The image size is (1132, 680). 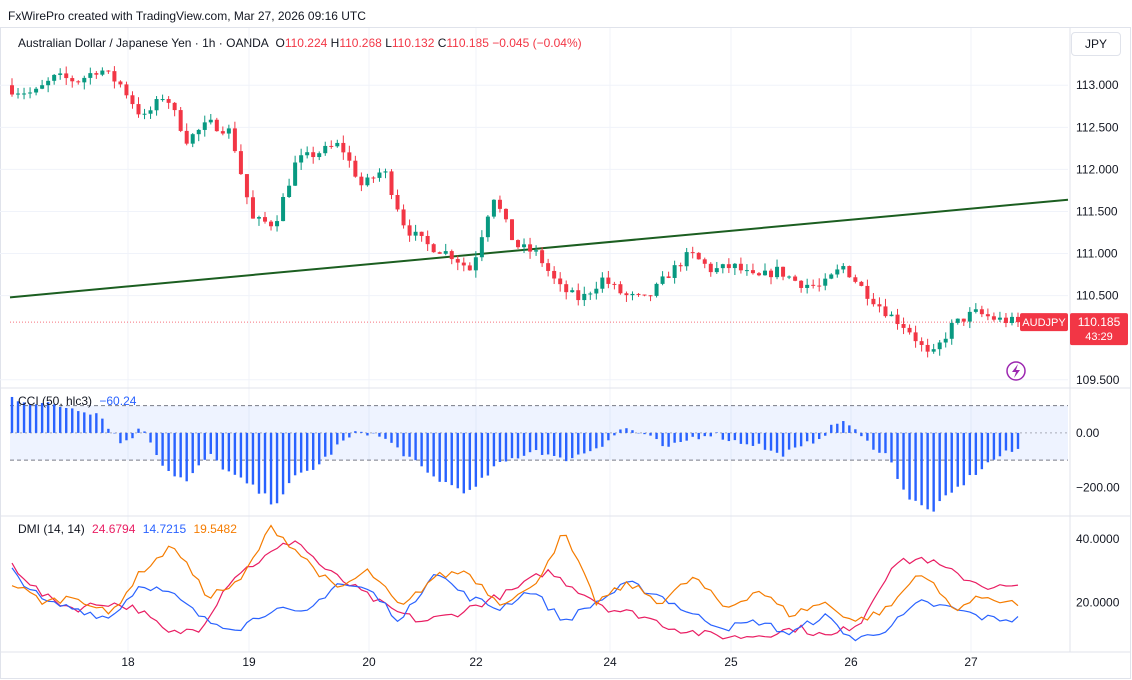 What do you see at coordinates (442, 43) in the screenshot?
I see `close-label: C` at bounding box center [442, 43].